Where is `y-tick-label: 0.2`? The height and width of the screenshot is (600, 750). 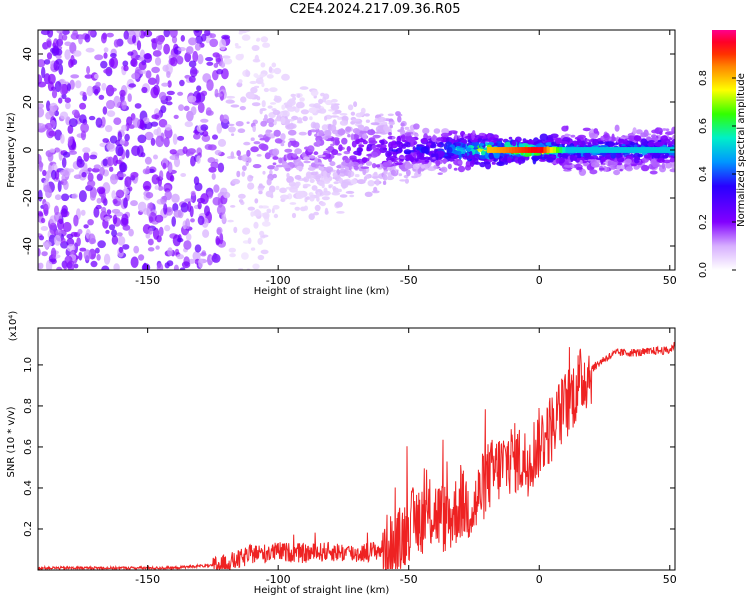 y-tick-label: 0.2 is located at coordinates (28, 529).